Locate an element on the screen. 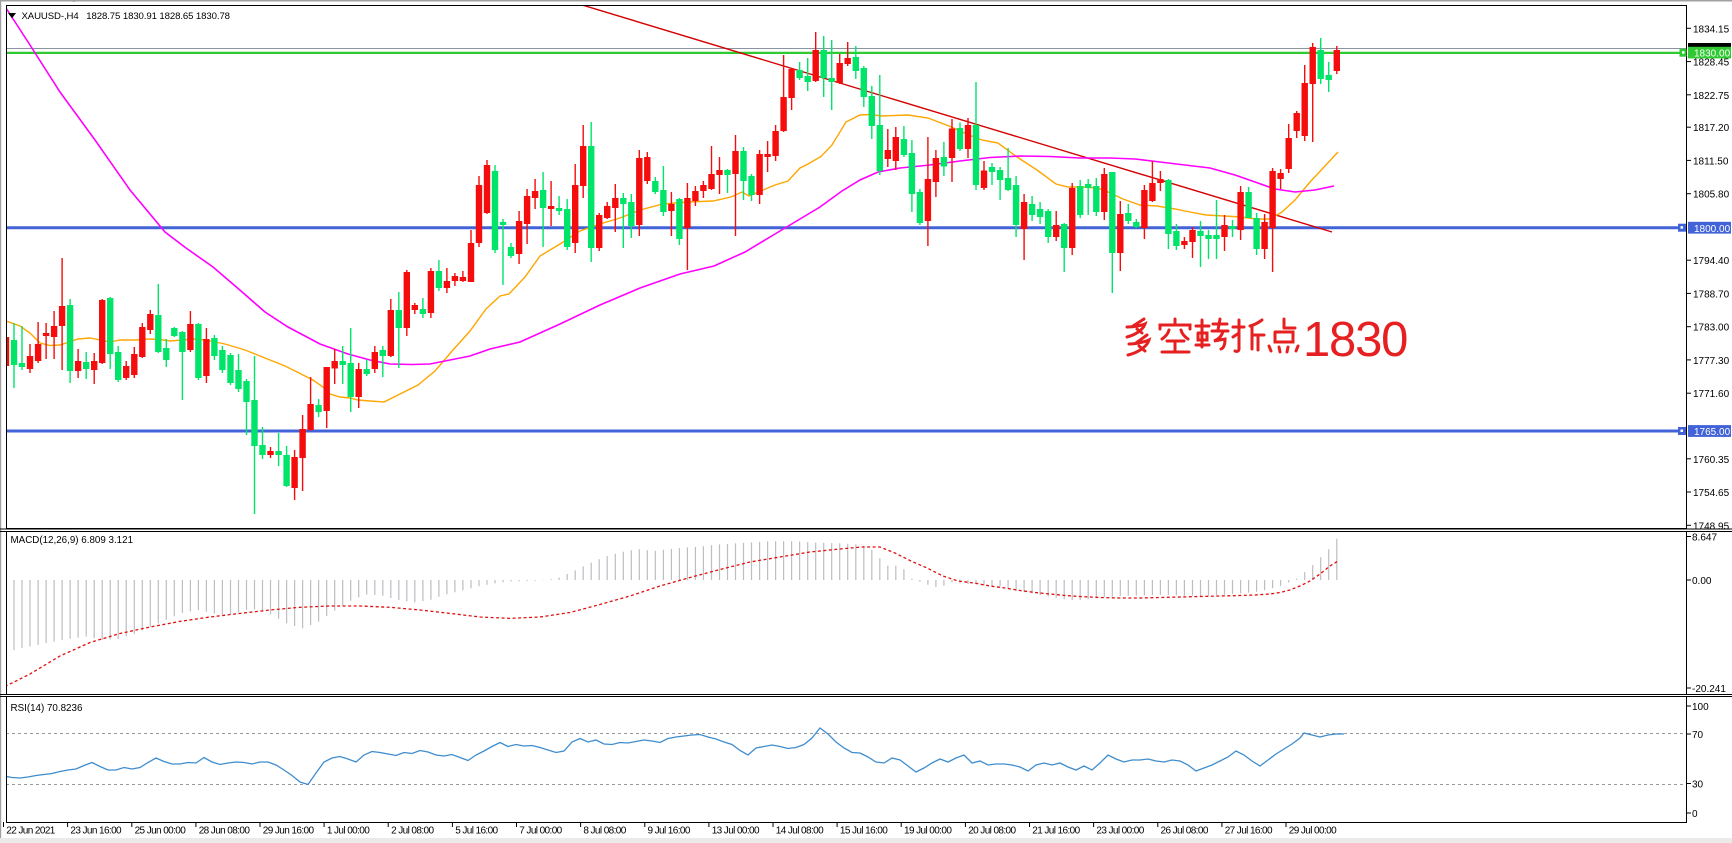 The width and height of the screenshot is (1732, 843). svg-text: 28 Jun 08:00 is located at coordinates (225, 831).